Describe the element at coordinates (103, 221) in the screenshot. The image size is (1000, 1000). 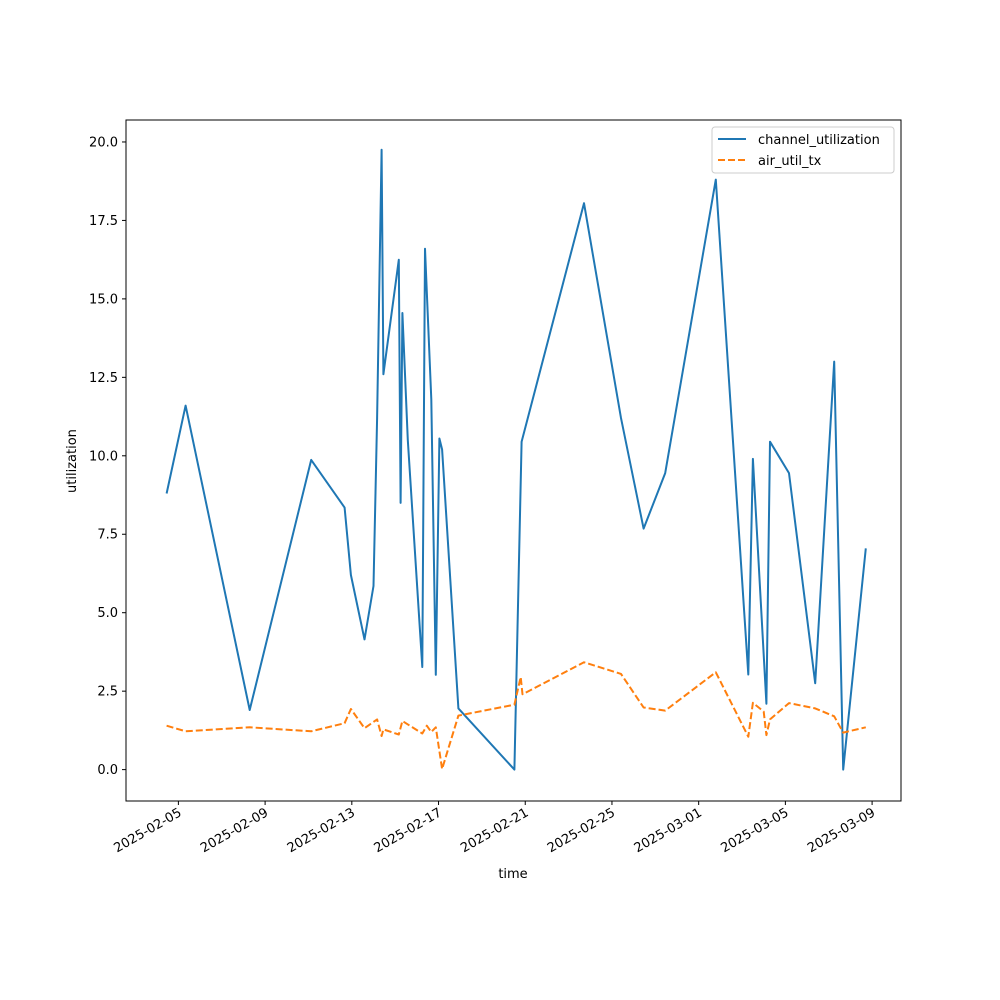
I see `y-tick-label: 17.5` at that location.